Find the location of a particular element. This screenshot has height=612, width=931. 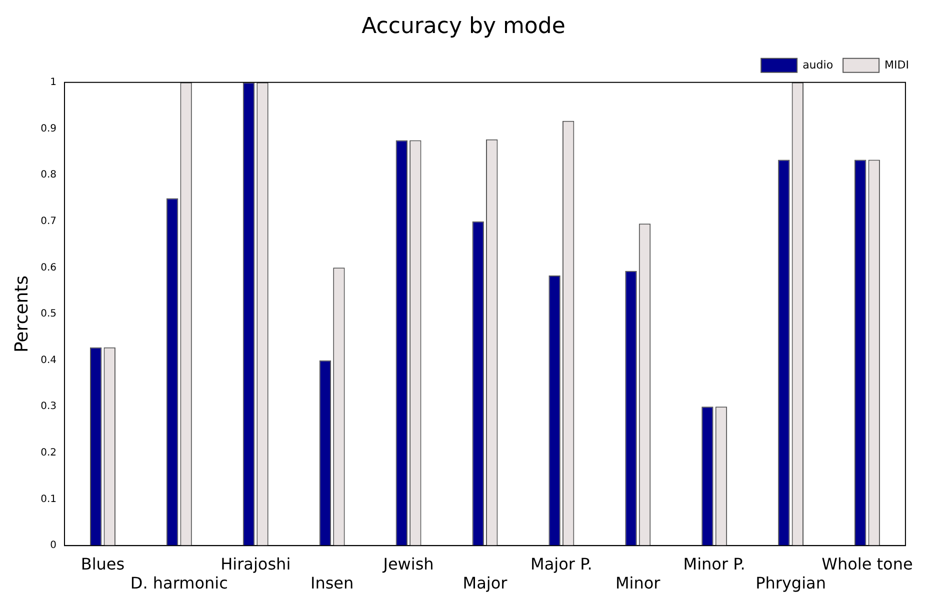

y-tick-label: 0.5 is located at coordinates (48, 314).